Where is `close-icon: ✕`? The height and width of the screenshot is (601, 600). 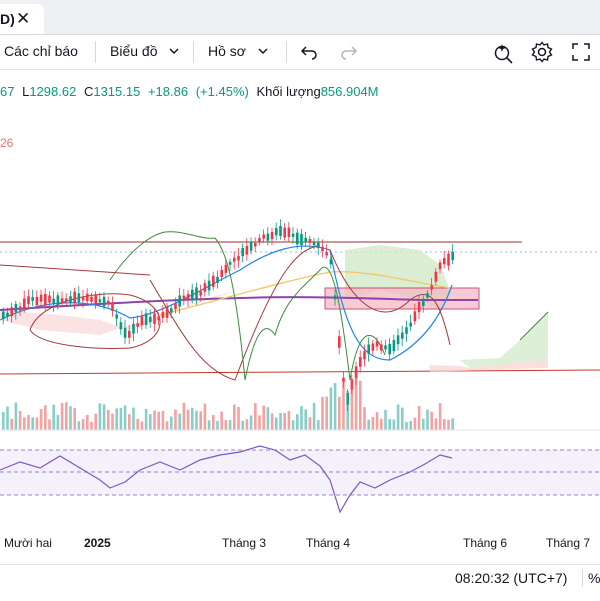 close-icon: ✕ is located at coordinates (23, 18).